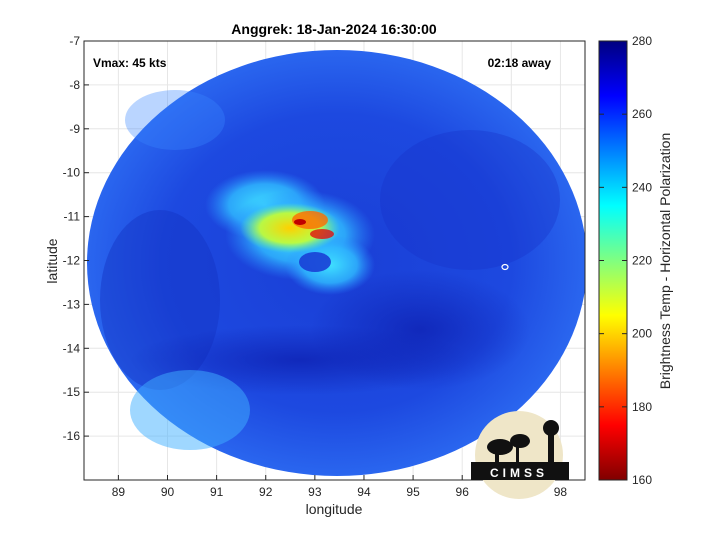 The image size is (720, 540). What do you see at coordinates (520, 63) in the screenshot?
I see `time-away-annotation: 02:18 away` at bounding box center [520, 63].